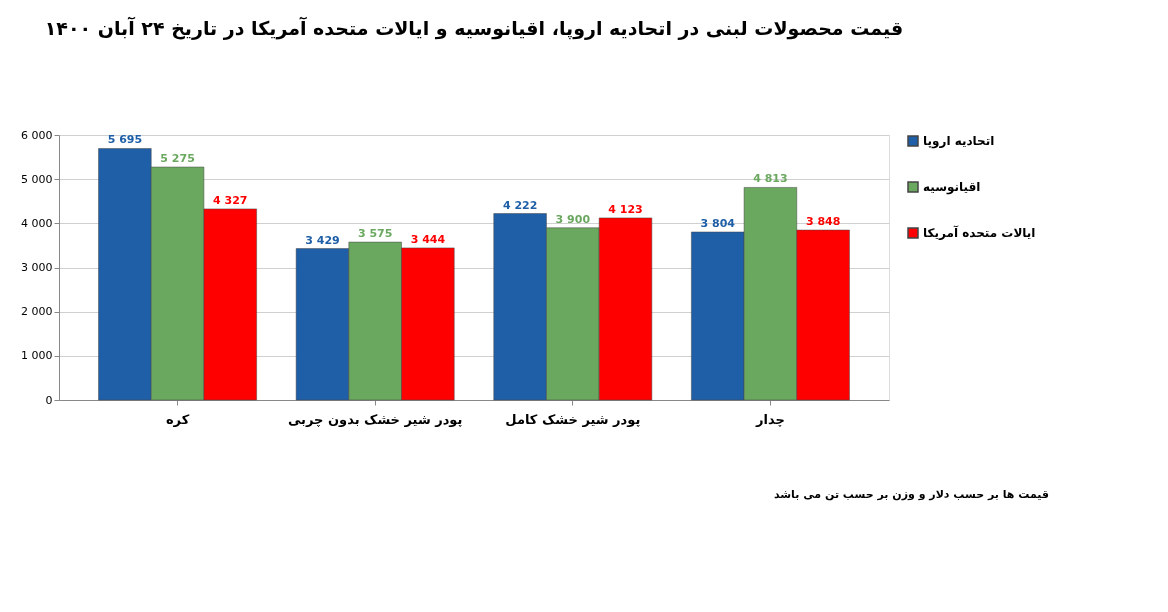 Image resolution: width=1168 pixels, height=612 pixels. I want to click on data-label: 3 444, so click(428, 239).